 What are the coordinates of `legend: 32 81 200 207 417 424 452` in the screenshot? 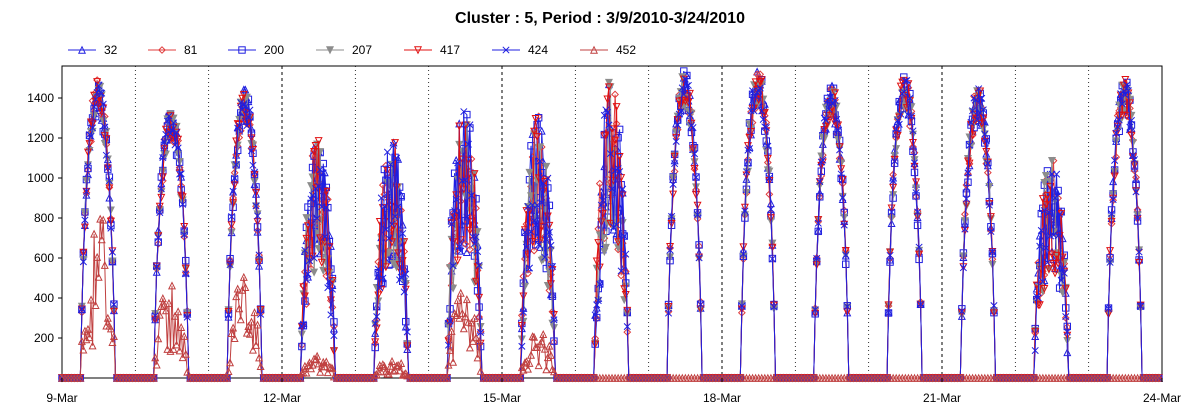 It's located at (352, 50).